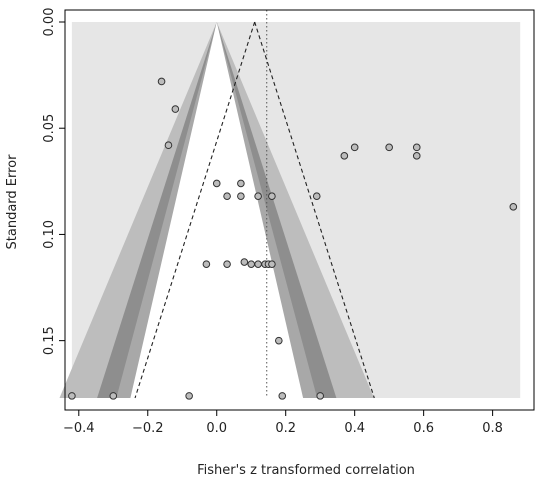 The image size is (550, 488). Describe the element at coordinates (492, 428) in the screenshot. I see `x-tick-label: 0.8` at that location.